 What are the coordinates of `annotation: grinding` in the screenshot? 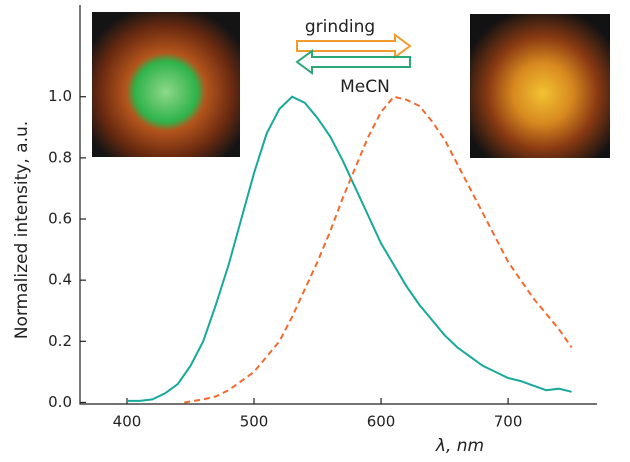 It's located at (340, 27).